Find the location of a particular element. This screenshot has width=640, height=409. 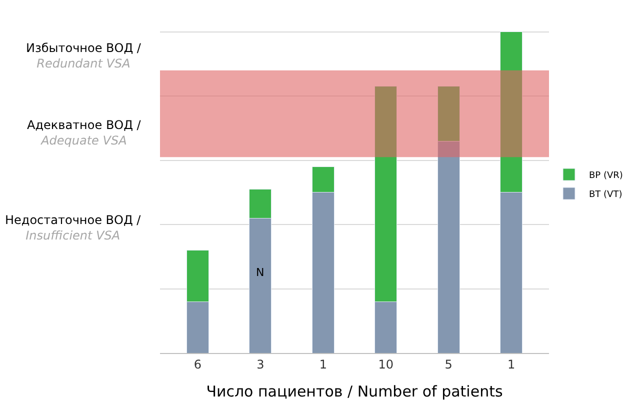

legend-label: ВТ (VT) is located at coordinates (605, 195).